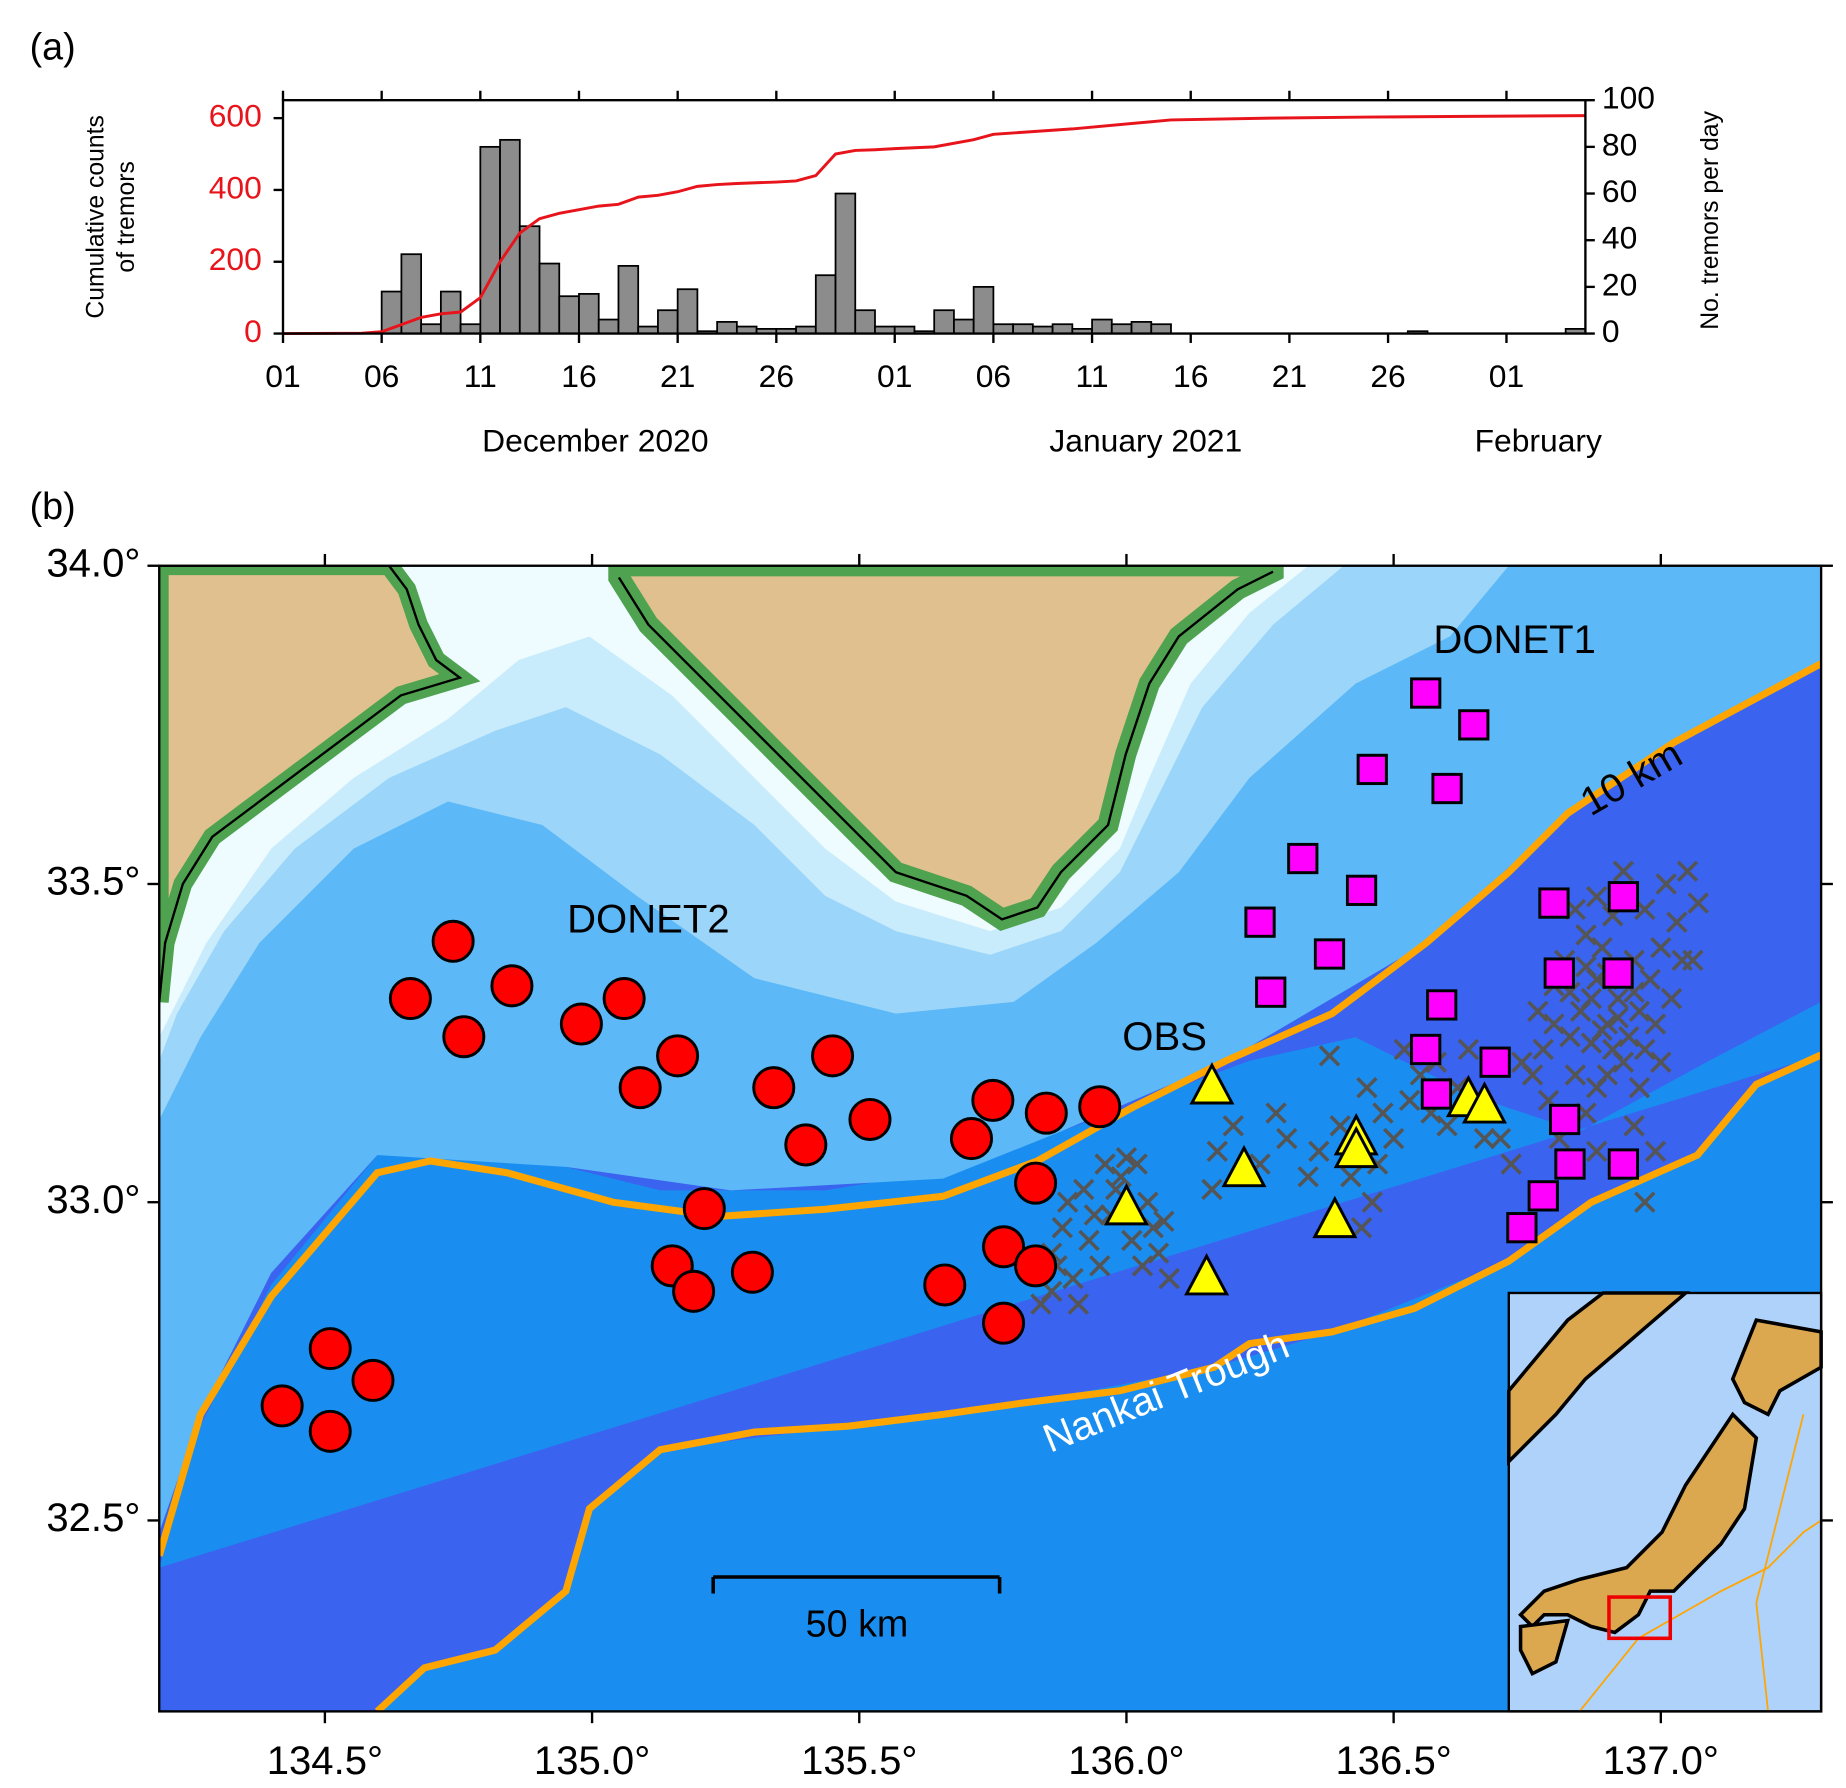 The width and height of the screenshot is (1846, 1788). I want to click on month-label: January 2021, so click(1145, 441).